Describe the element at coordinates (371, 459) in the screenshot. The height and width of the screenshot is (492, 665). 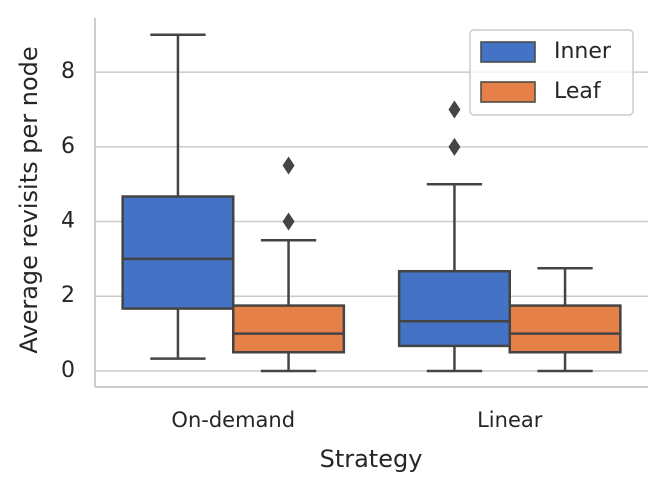
I see `x-axis-label: Strategy` at that location.